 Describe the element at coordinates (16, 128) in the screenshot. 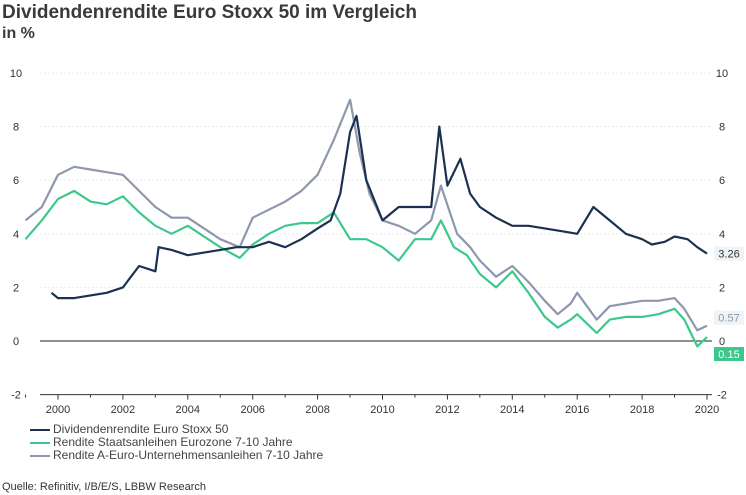

I see `y-tick-label-left: 8` at that location.